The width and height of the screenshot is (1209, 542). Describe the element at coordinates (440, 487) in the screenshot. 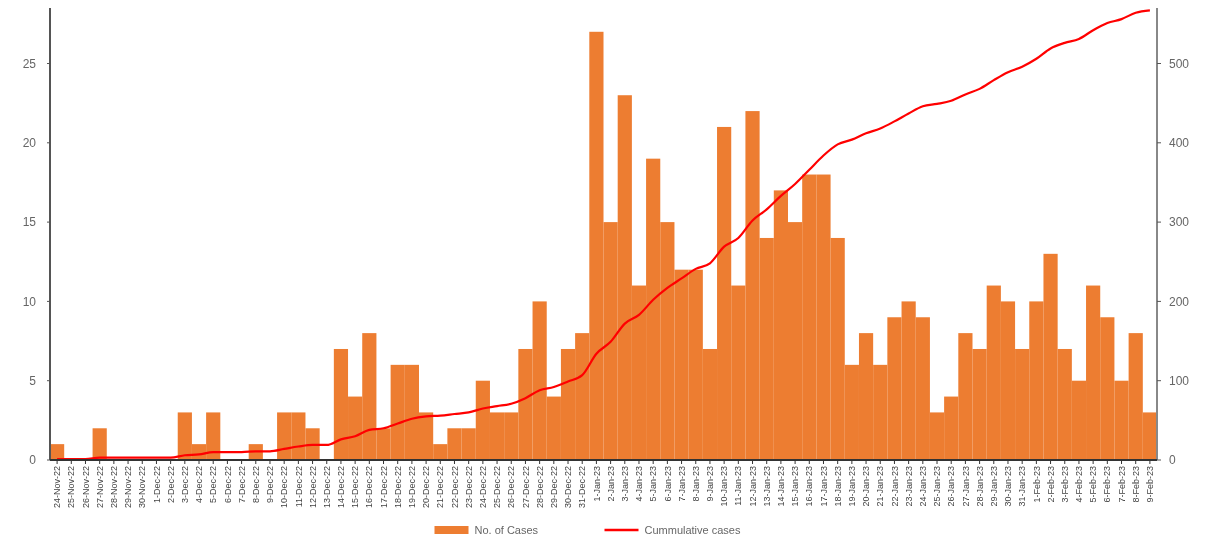

I see `x-tick-label: 21-Dec-22` at that location.